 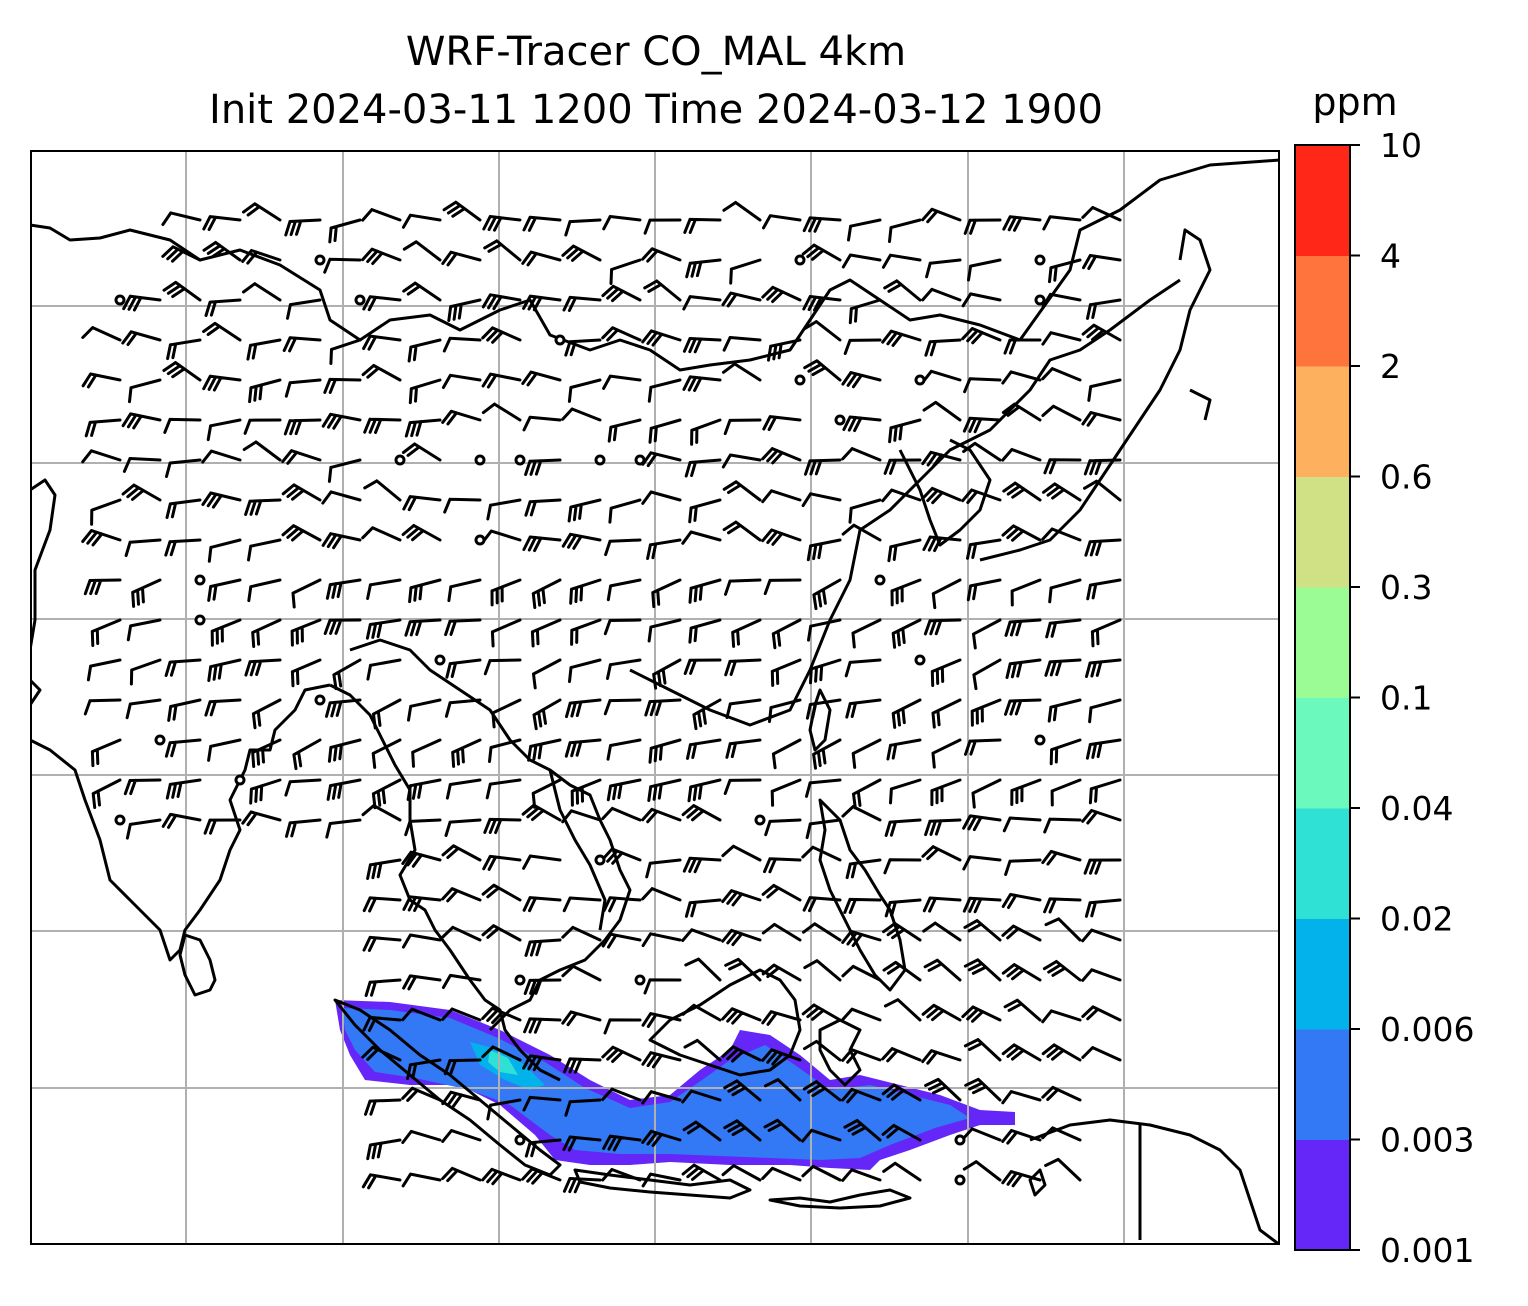 What do you see at coordinates (1406, 698) in the screenshot?
I see `colorbar-tick-label: 0.1` at bounding box center [1406, 698].